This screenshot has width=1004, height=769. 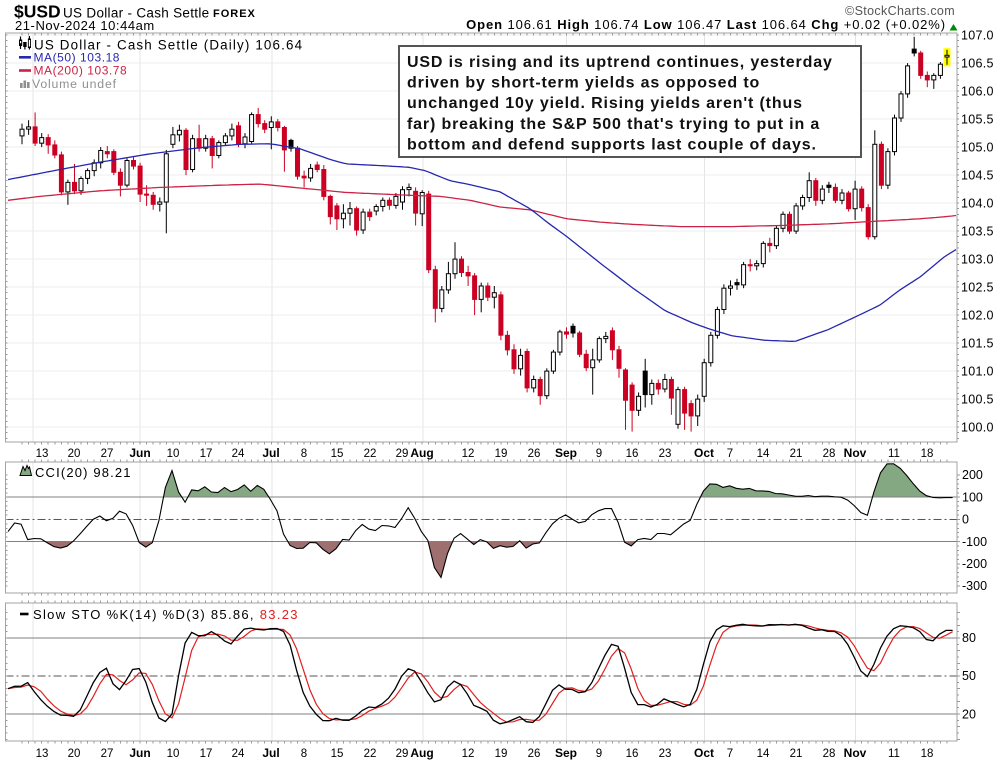 What do you see at coordinates (977, 119) in the screenshot?
I see `svg-text: 105.5` at bounding box center [977, 119].